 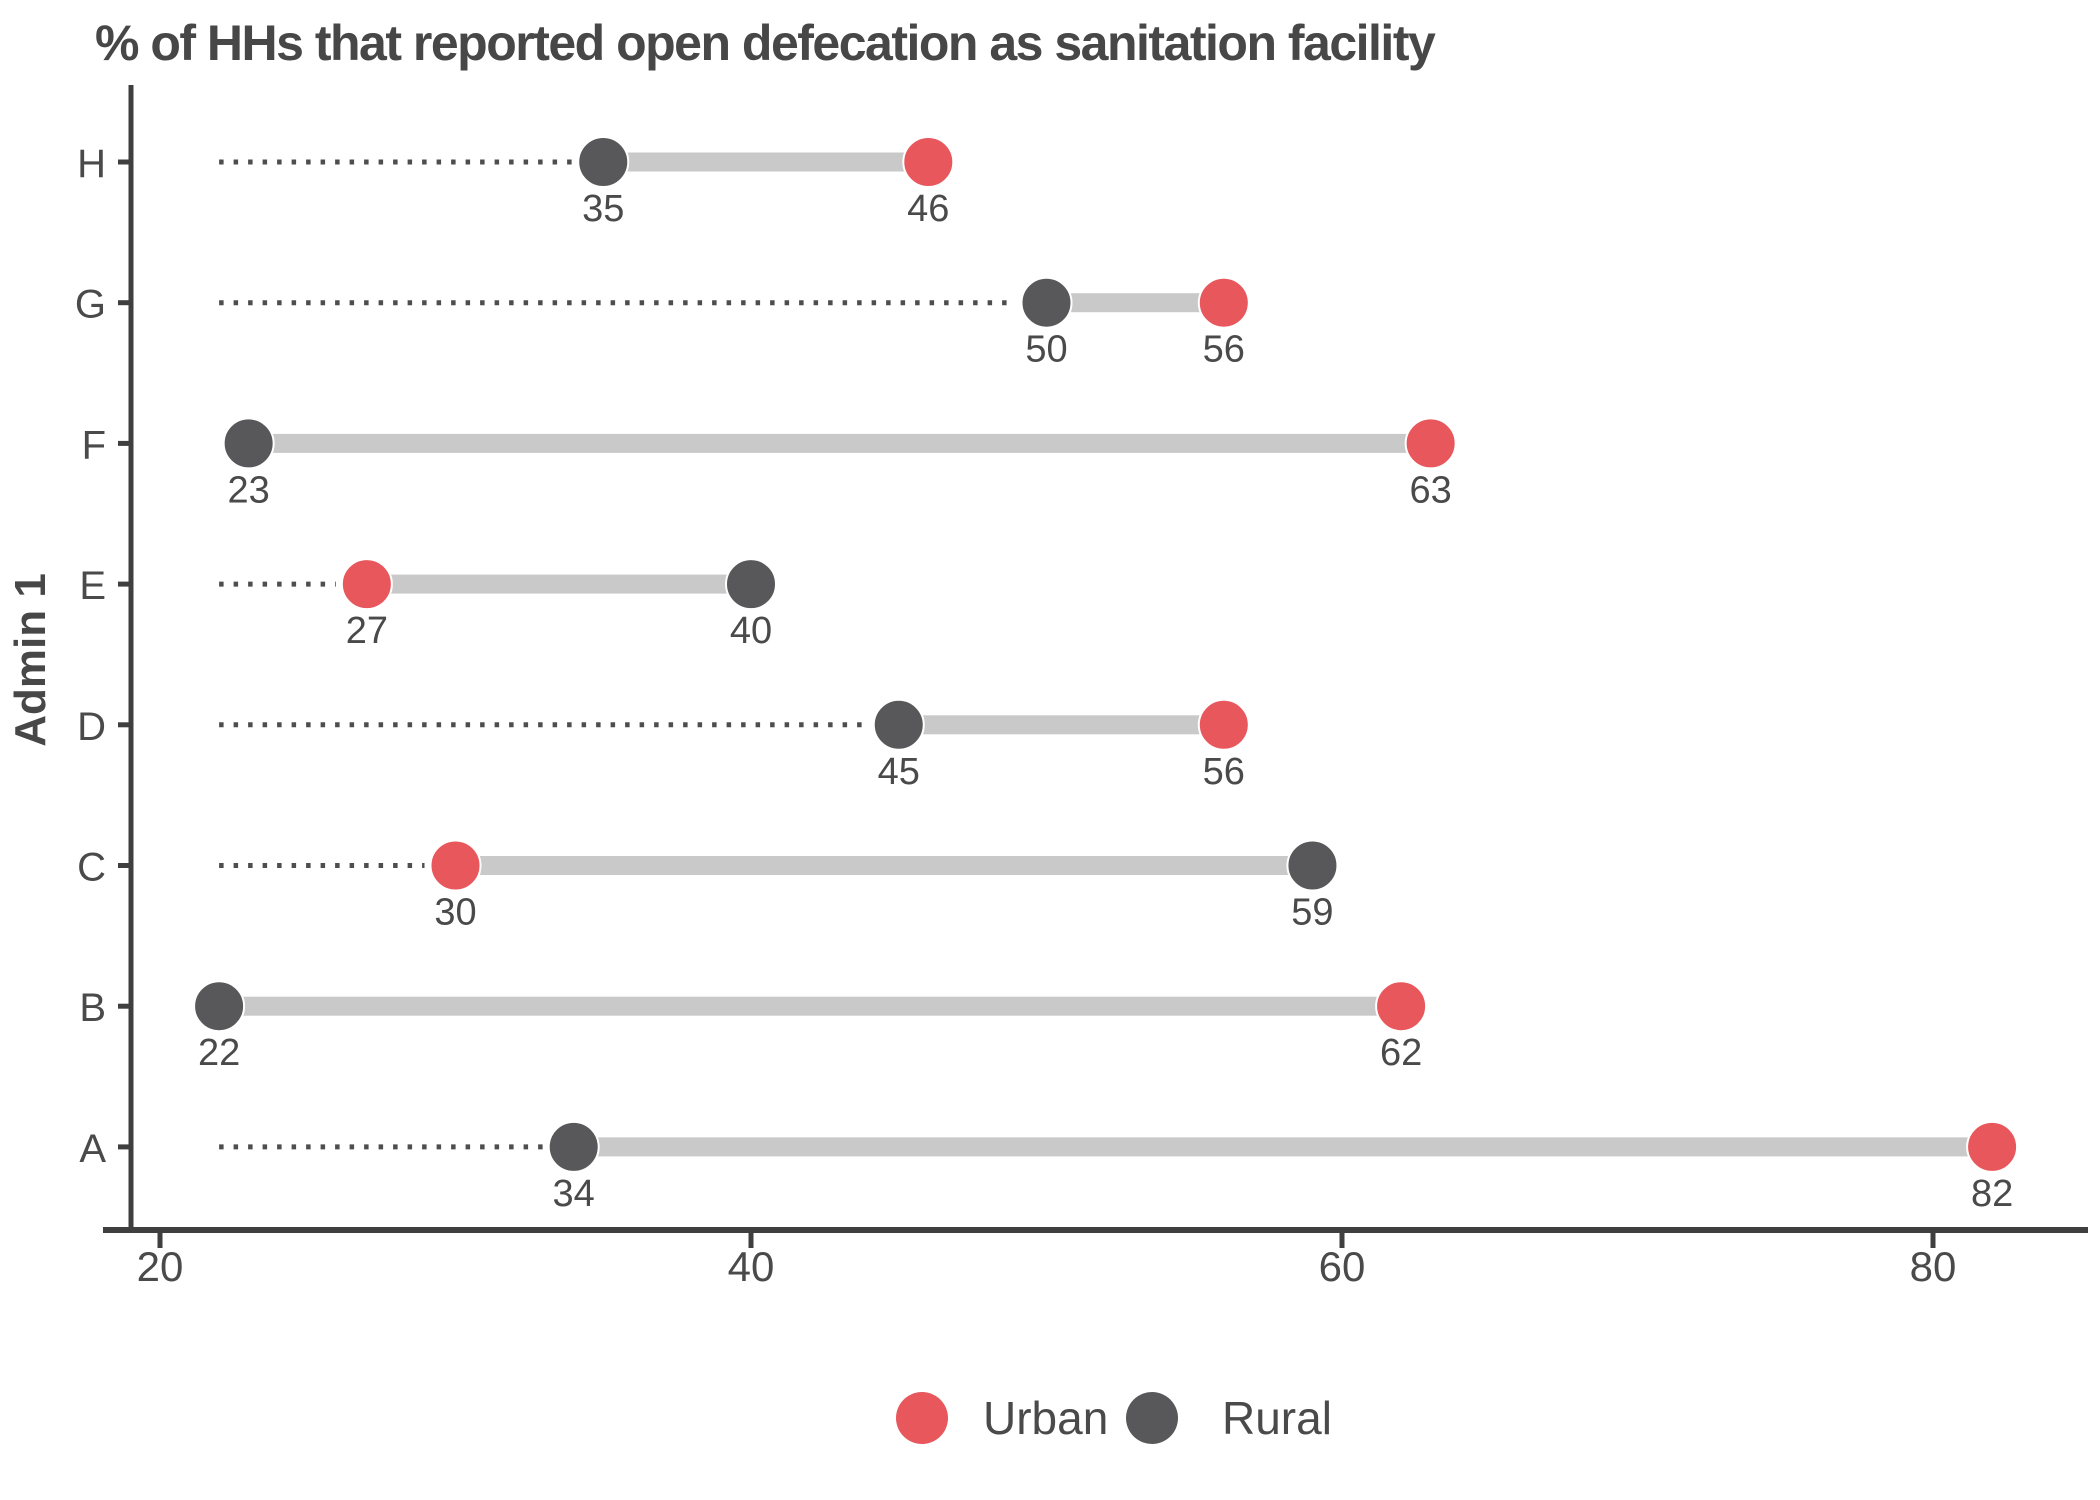 What do you see at coordinates (884, 865) in the screenshot?
I see `row-C-connector-bar` at bounding box center [884, 865].